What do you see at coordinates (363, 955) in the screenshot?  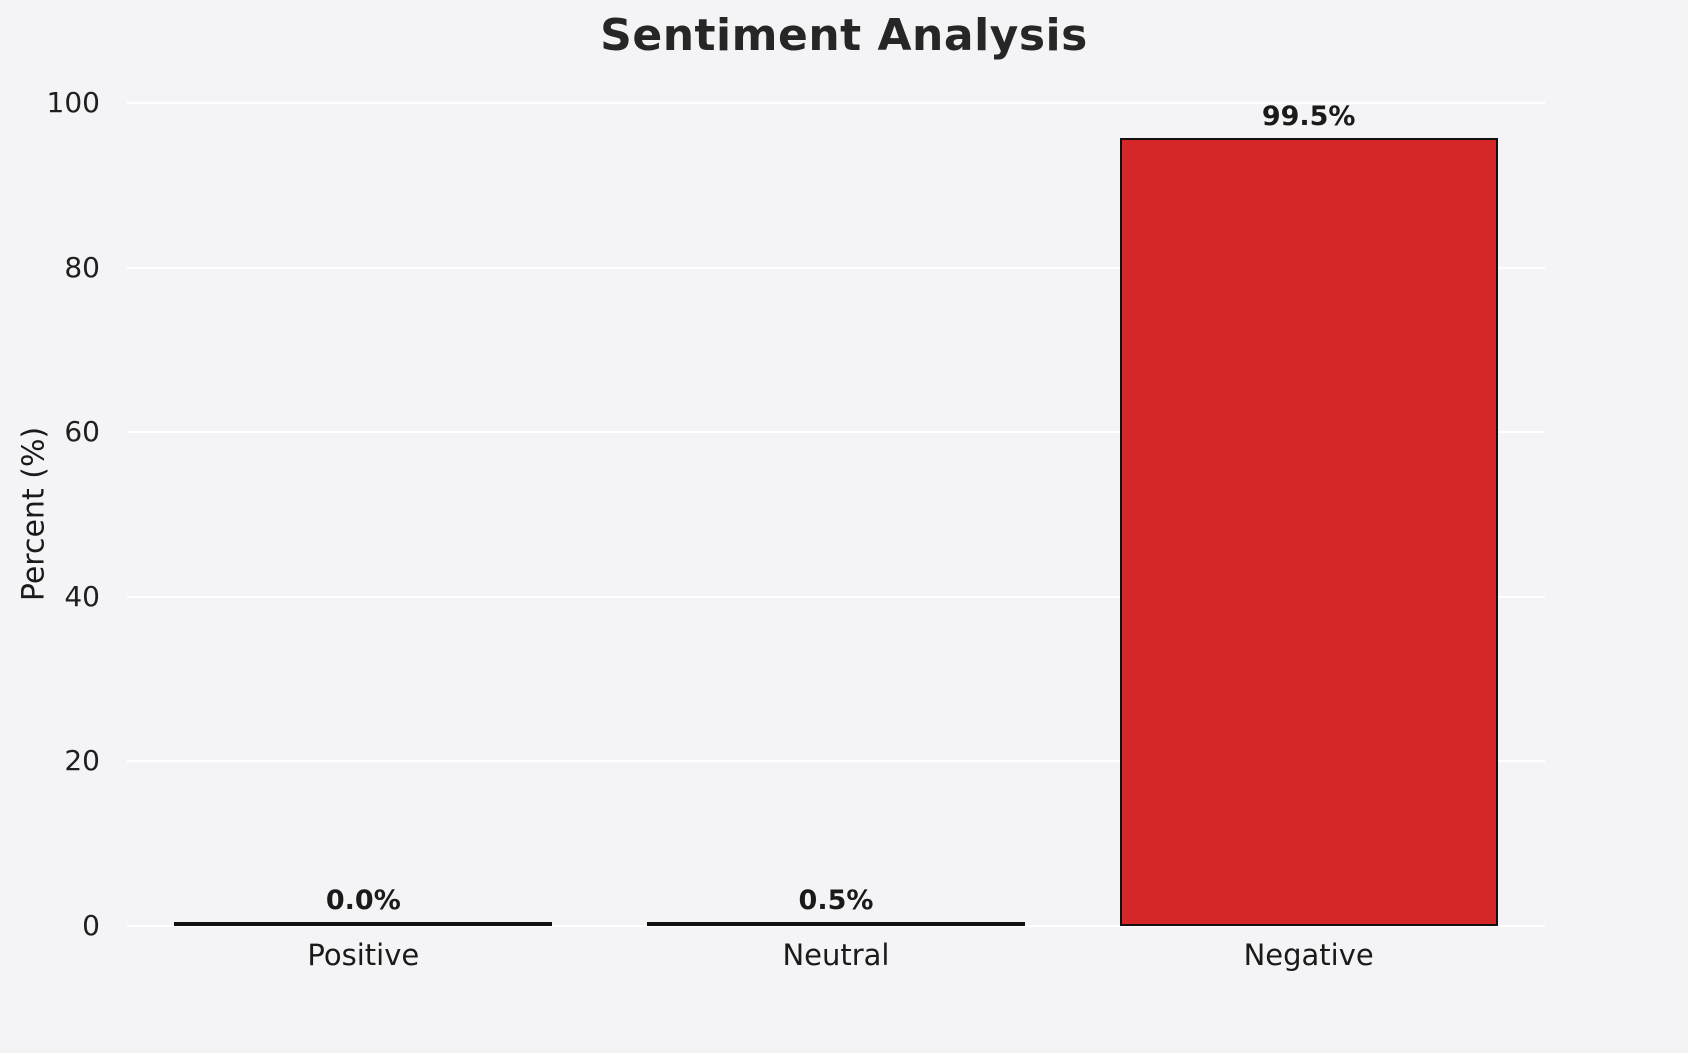 I see `x-tick-label: Positive` at bounding box center [363, 955].